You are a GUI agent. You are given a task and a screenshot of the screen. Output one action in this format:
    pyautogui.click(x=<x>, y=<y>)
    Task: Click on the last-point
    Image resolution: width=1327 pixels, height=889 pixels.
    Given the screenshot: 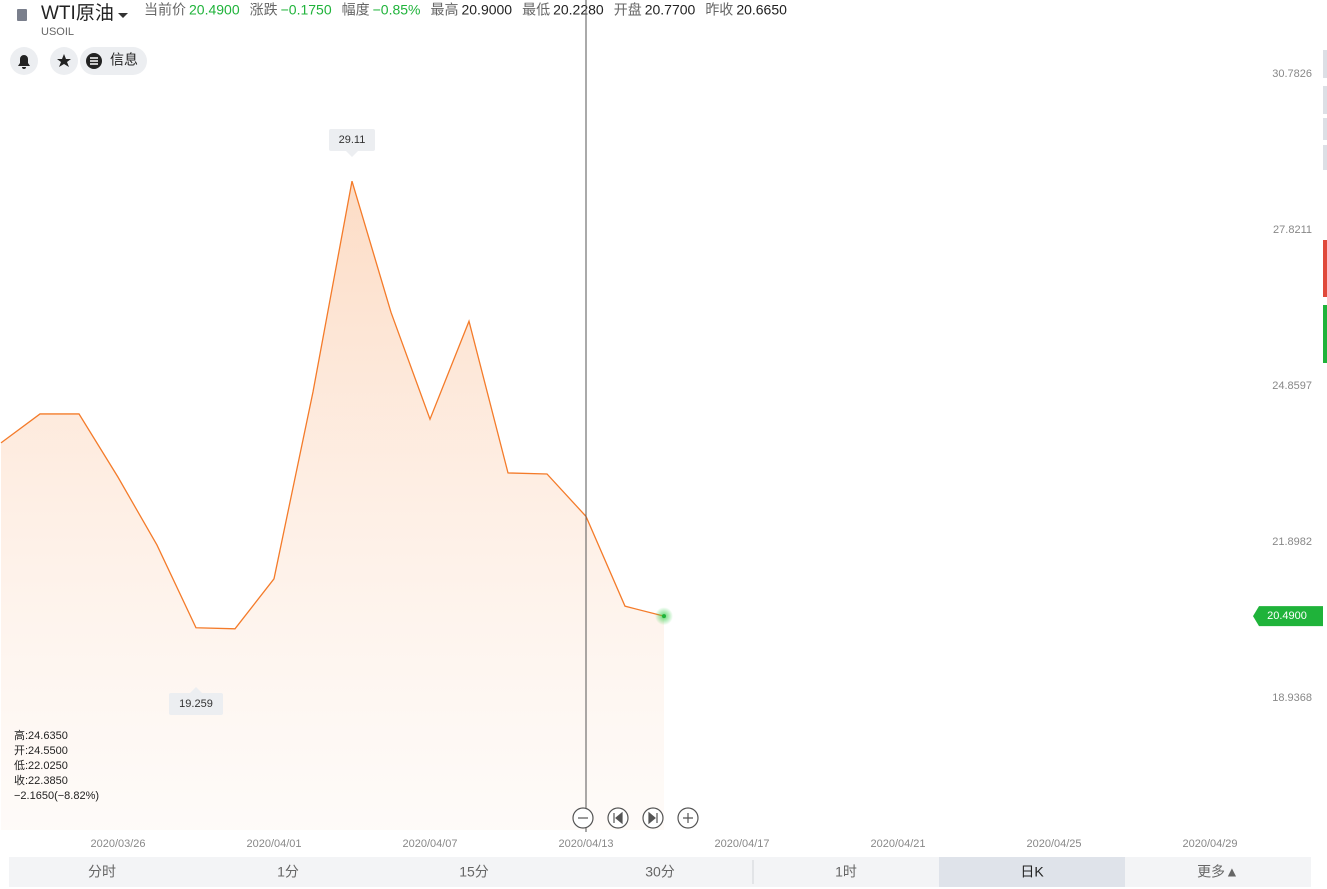 What is the action you would take?
    pyautogui.click(x=664, y=616)
    